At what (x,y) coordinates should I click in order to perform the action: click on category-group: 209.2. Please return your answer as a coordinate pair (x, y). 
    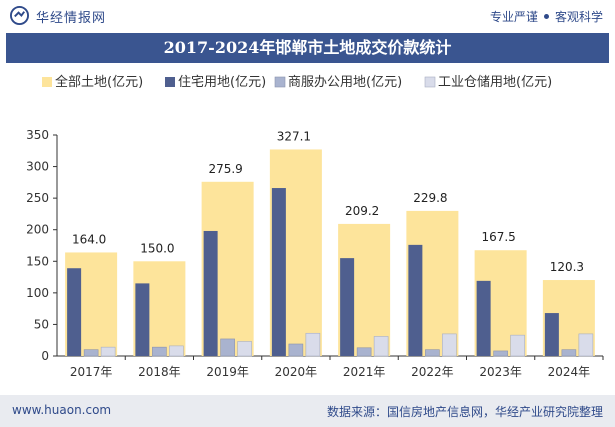
    Looking at the image, I should click on (364, 280).